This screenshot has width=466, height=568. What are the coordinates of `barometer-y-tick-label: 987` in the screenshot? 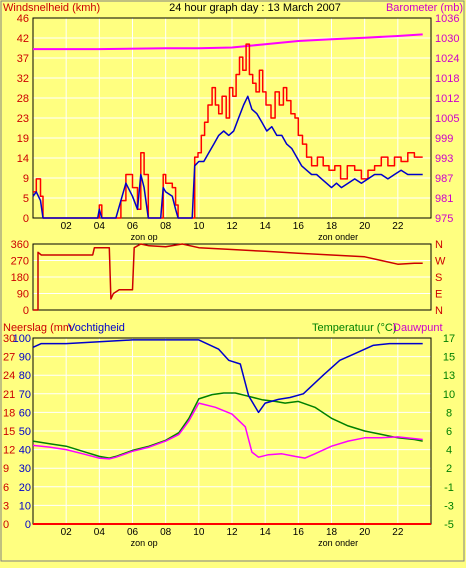 It's located at (444, 179).